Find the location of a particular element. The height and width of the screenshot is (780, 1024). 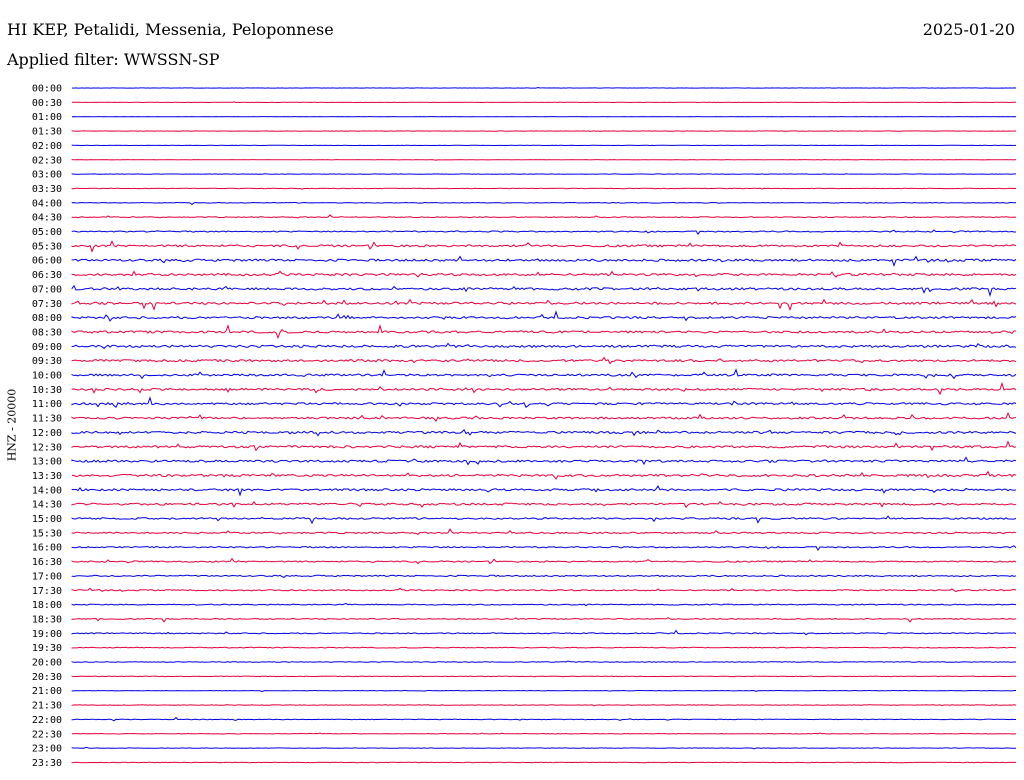

time-label: 21:00 is located at coordinates (47, 691).